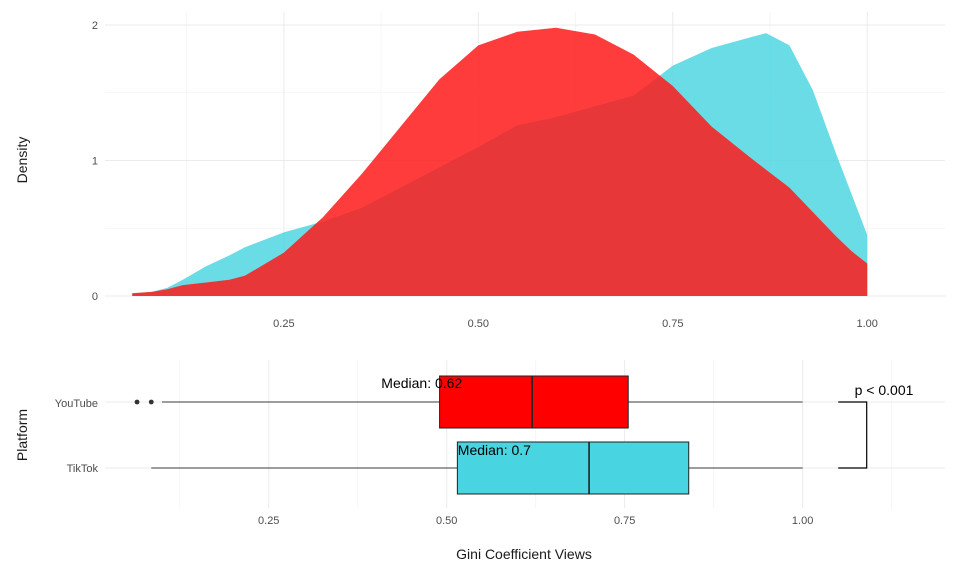 Image resolution: width=960 pixels, height=576 pixels. Describe the element at coordinates (534, 402) in the screenshot. I see `box-youtube` at that location.